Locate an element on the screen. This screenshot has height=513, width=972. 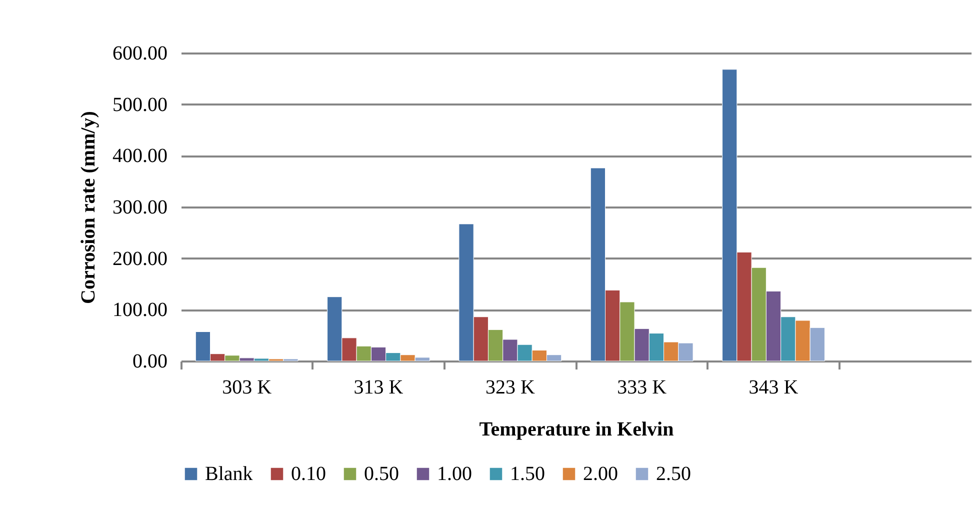
x-tick-label: 323 K is located at coordinates (510, 387).